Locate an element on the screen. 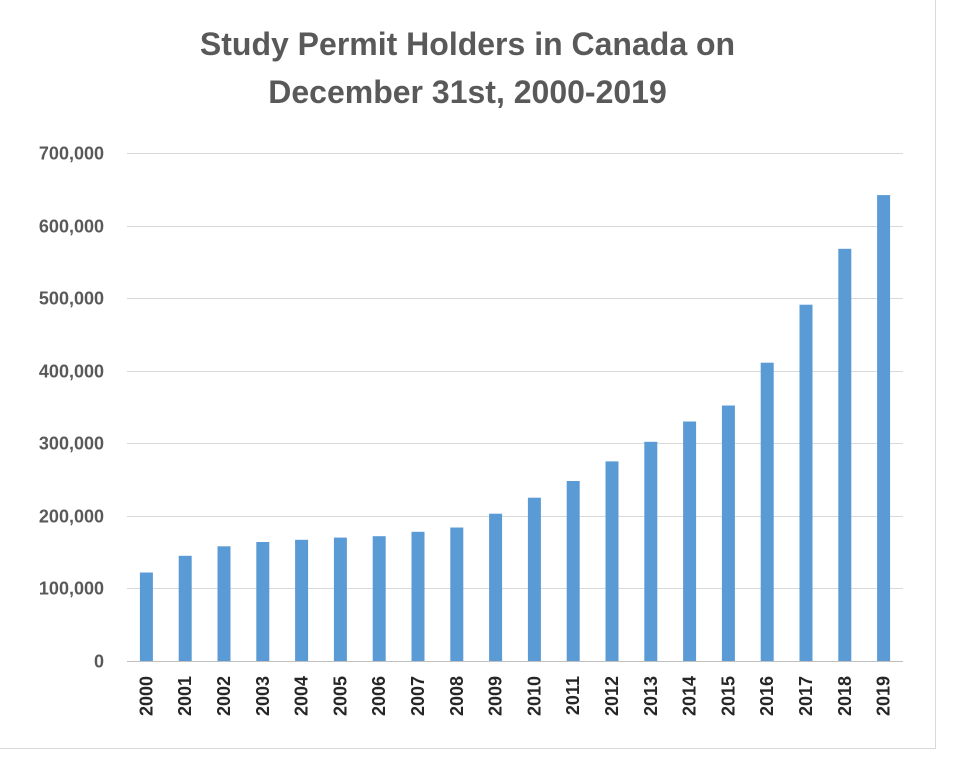 The width and height of the screenshot is (957, 757). y-tick-label: 100,000 is located at coordinates (71, 589).